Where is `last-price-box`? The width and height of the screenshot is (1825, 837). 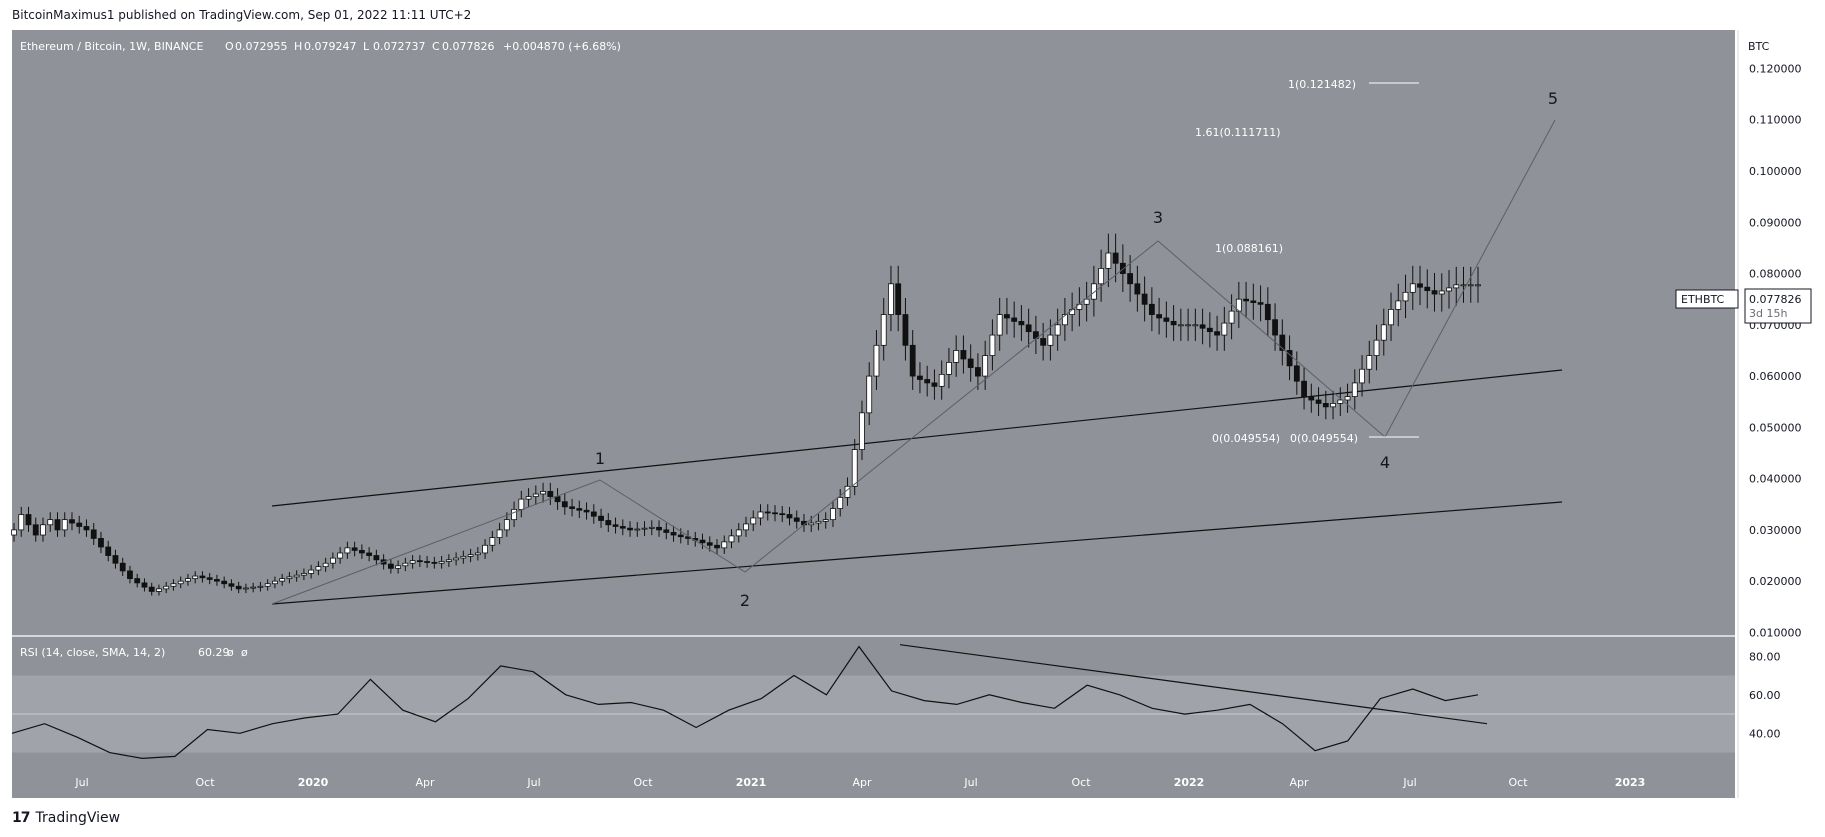 last-price-box is located at coordinates (1778, 306).